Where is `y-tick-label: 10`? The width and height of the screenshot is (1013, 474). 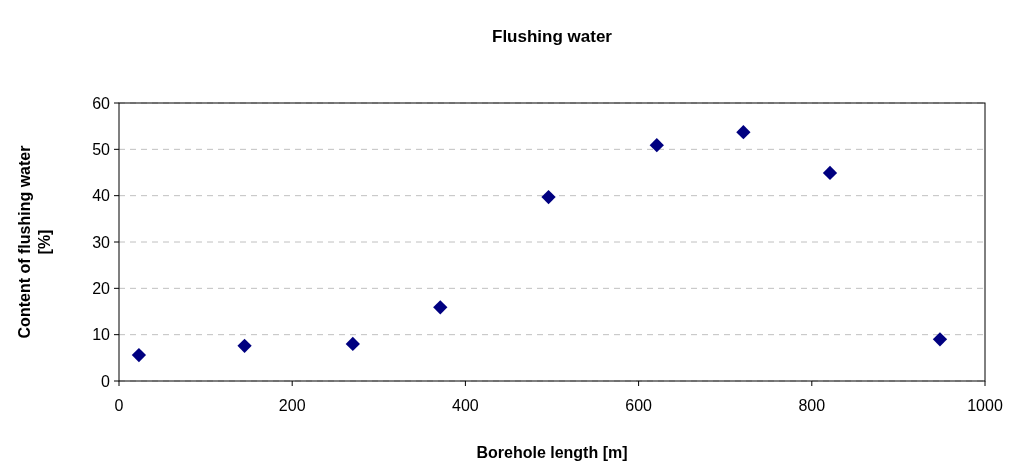 y-tick-label: 10 is located at coordinates (101, 335).